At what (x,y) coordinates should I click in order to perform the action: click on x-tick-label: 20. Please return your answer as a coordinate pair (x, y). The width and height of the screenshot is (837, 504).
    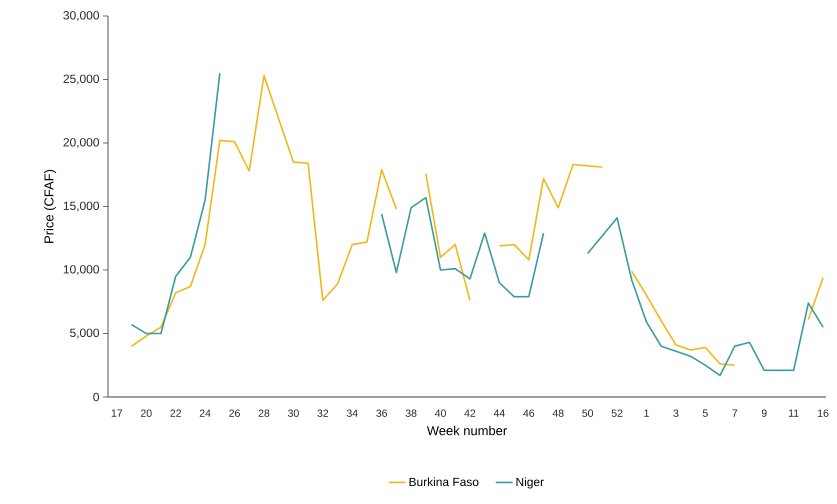
    Looking at the image, I should click on (146, 413).